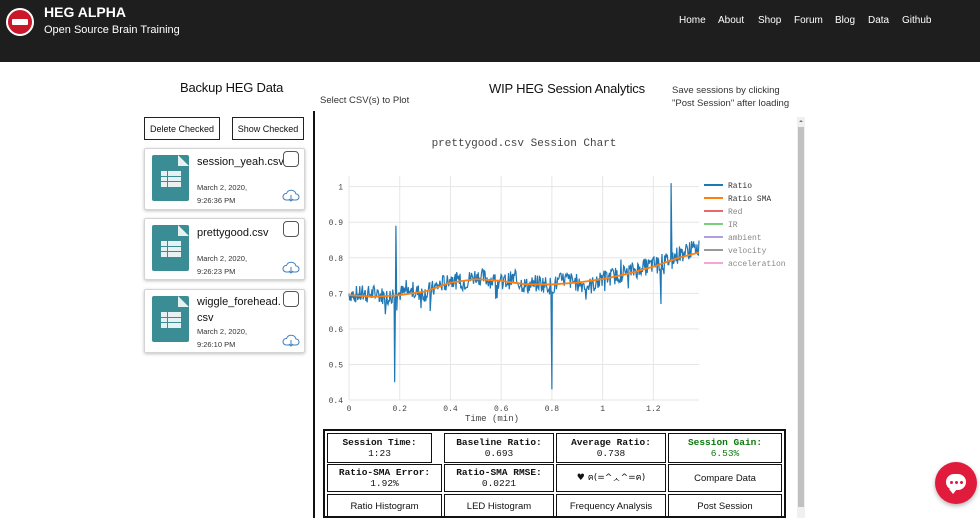 This screenshot has height=518, width=980. I want to click on logo-mark, so click(20, 22).